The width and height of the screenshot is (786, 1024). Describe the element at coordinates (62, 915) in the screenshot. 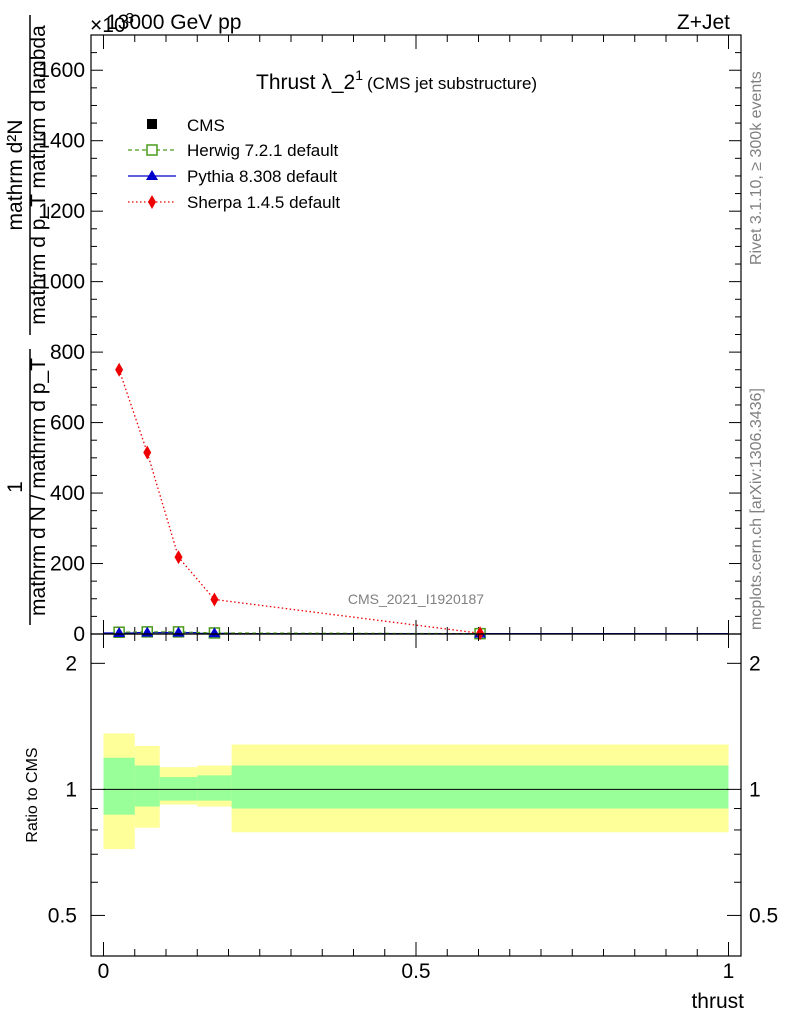

I see `ratio-y-tick-label: 0.5` at that location.